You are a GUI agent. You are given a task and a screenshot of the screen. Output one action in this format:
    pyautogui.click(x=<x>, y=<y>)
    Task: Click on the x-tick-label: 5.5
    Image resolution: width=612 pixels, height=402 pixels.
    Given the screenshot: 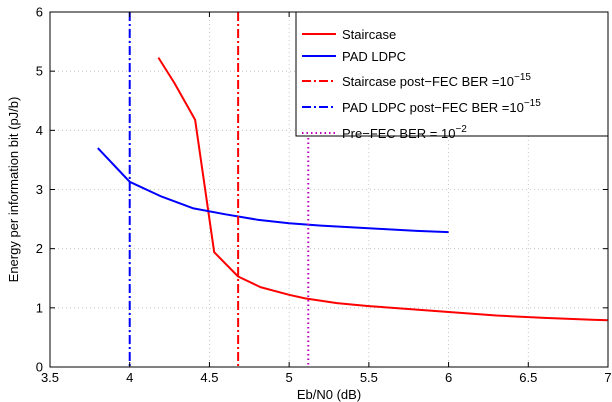 What is the action you would take?
    pyautogui.click(x=369, y=377)
    